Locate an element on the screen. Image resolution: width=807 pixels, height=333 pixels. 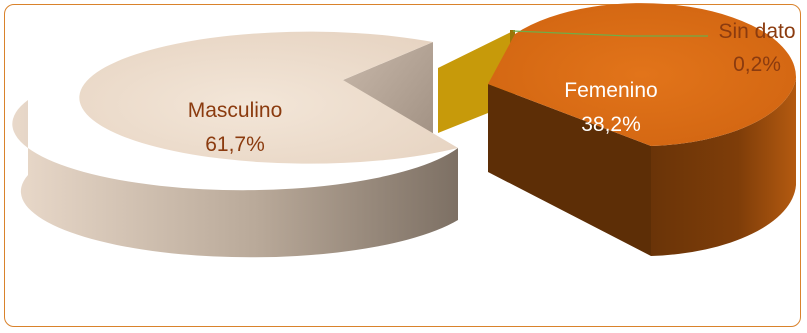
label-femenino-value: 38,2% is located at coordinates (611, 124).